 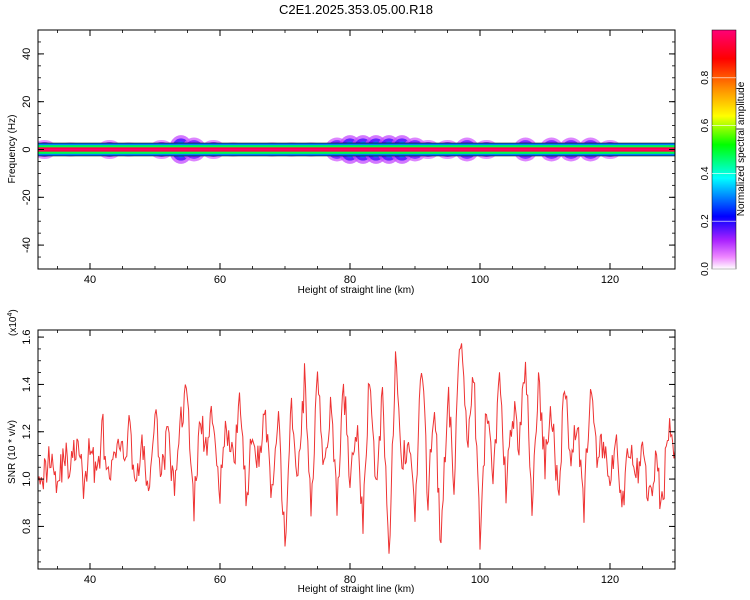 What do you see at coordinates (27, 149) in the screenshot?
I see `y-tick-label: 0` at bounding box center [27, 149].